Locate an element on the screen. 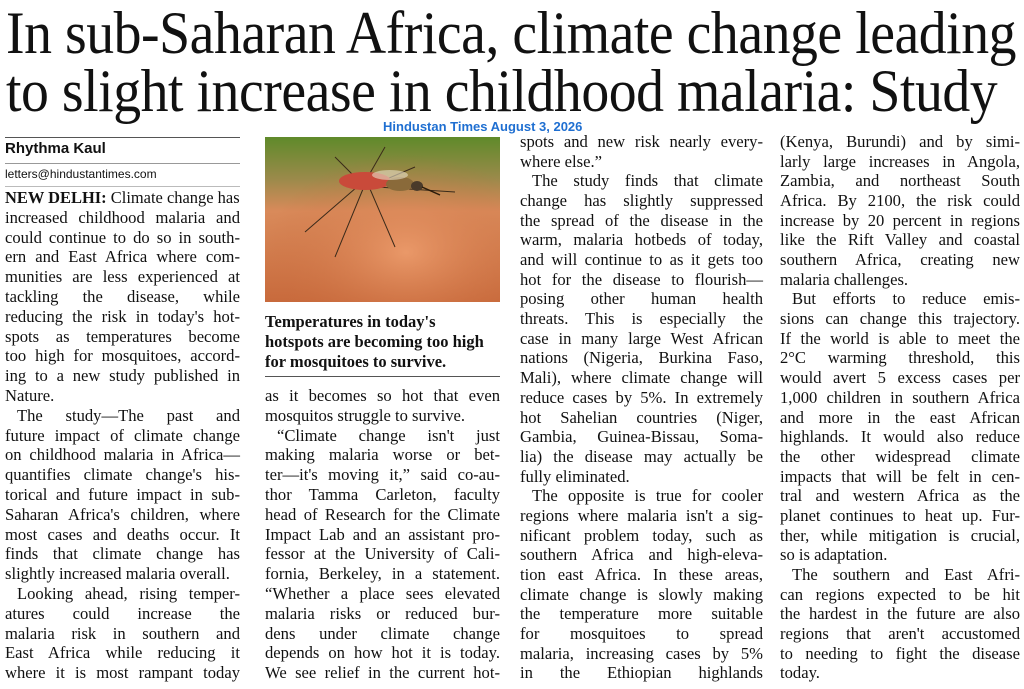 The width and height of the screenshot is (1024, 689). body-text: impacts that will be felt in cen- is located at coordinates (900, 476).